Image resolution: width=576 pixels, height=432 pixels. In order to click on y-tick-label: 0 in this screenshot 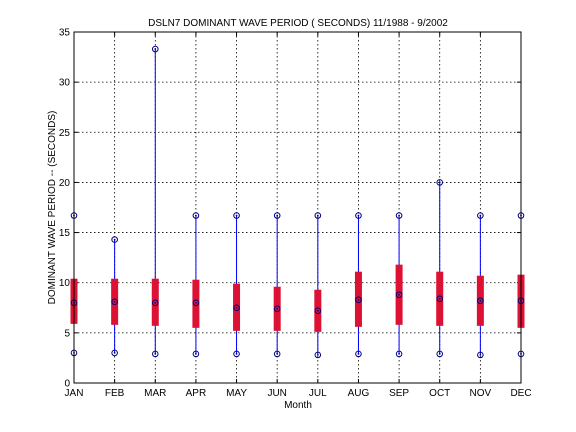, I will do `click(67, 384)`.